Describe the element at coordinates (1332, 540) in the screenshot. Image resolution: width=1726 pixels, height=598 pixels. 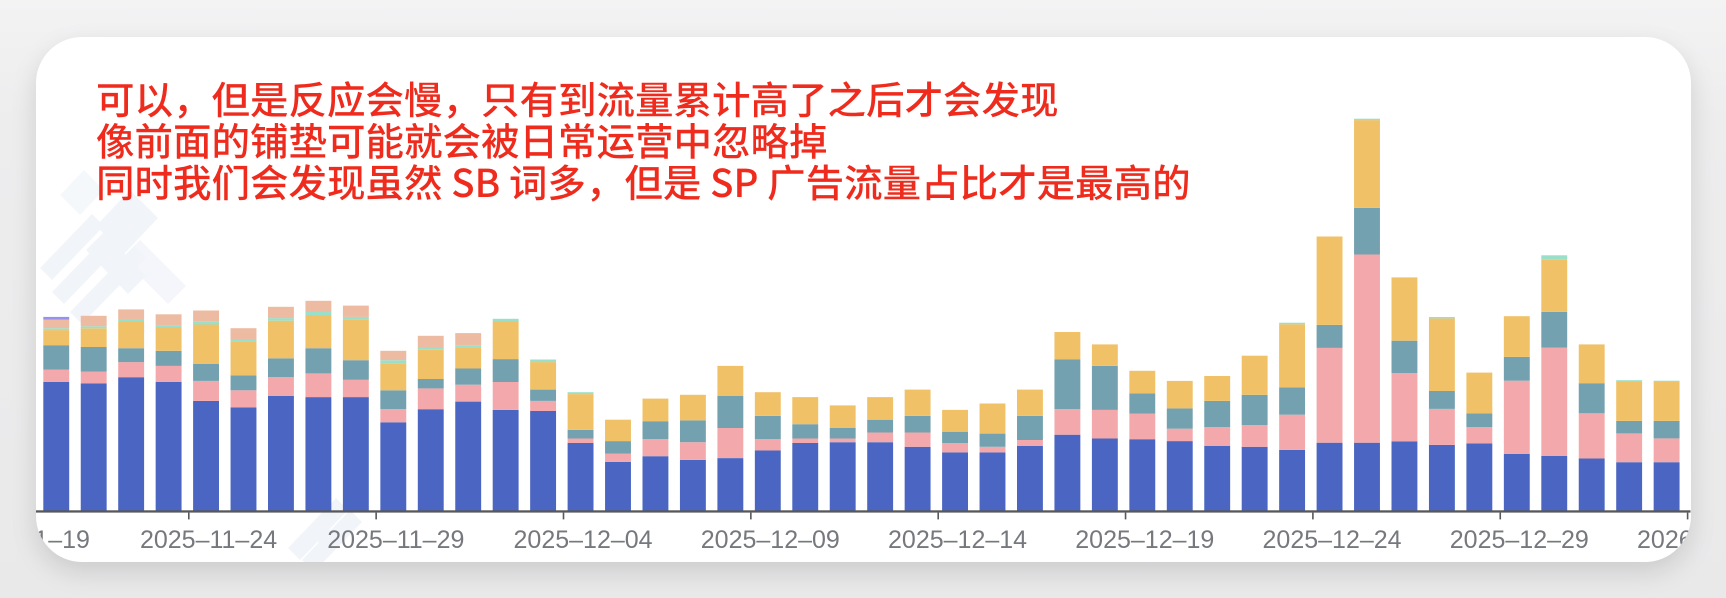
I see `svg-text: 2025–12–24` at that location.